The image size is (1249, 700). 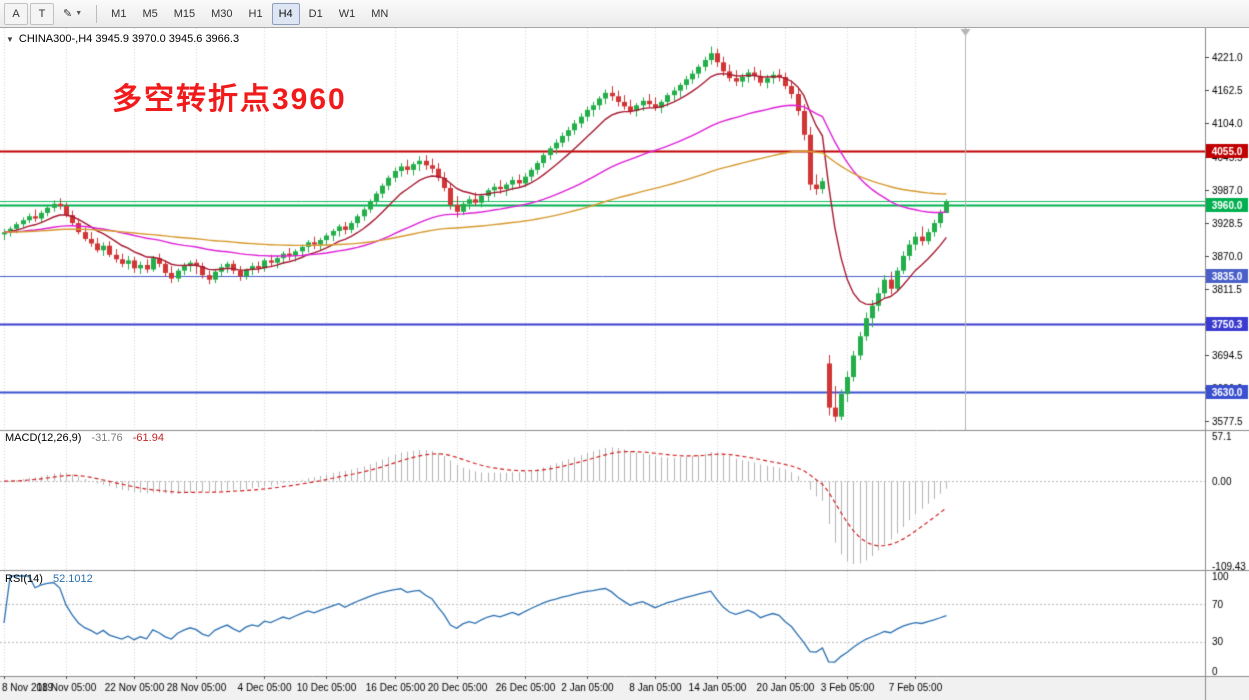 What do you see at coordinates (184, 14) in the screenshot?
I see `timeframe-m15-button: M15` at bounding box center [184, 14].